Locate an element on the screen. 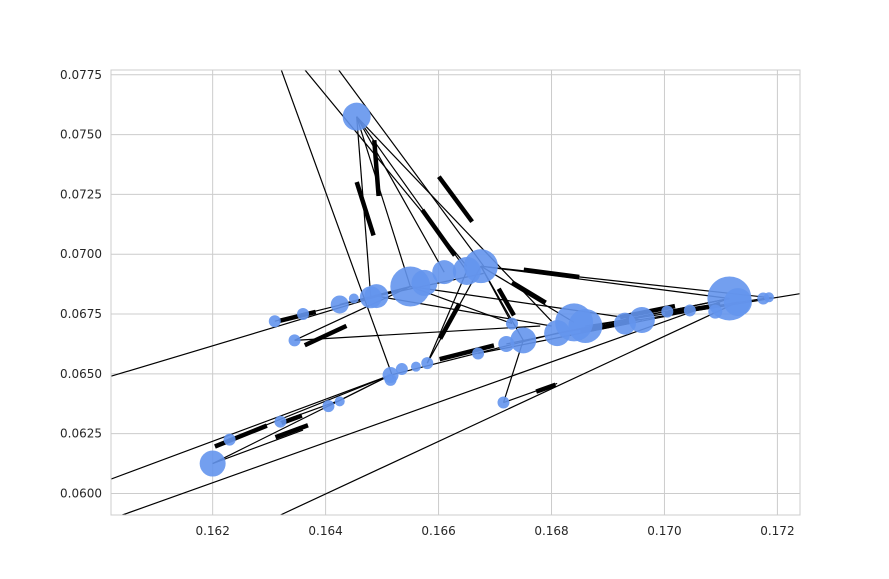 The width and height of the screenshot is (889, 579). x-tick-label: 0.164 is located at coordinates (325, 531).